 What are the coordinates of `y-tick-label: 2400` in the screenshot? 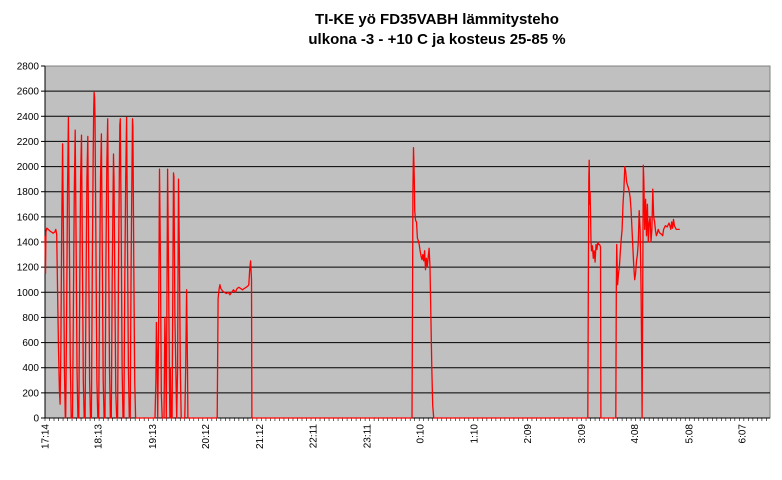 It's located at (28, 117).